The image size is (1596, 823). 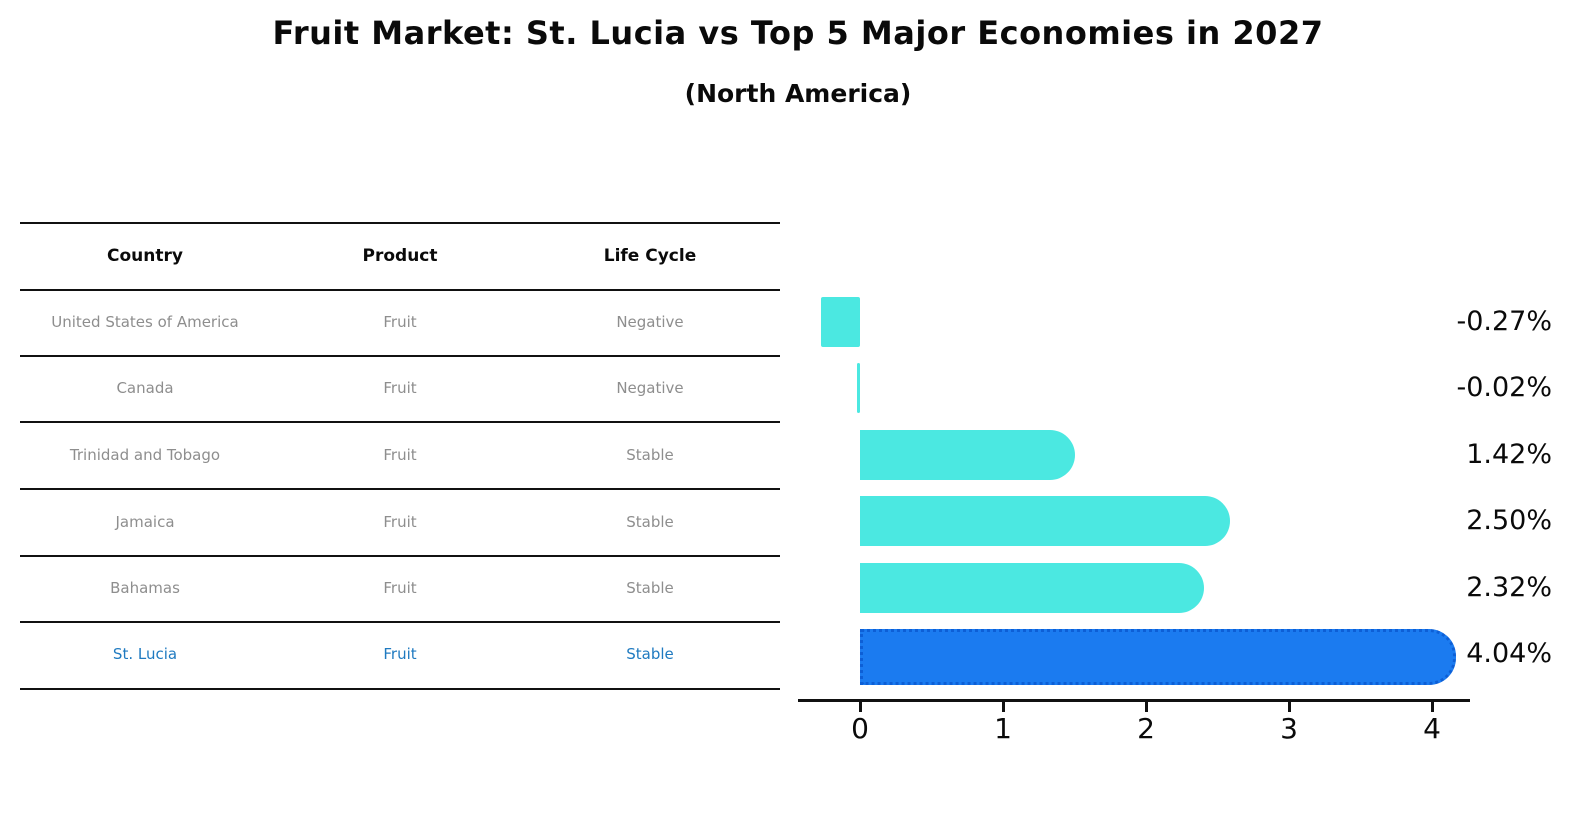 I want to click on bar-united-states-of-america, so click(x=840, y=322).